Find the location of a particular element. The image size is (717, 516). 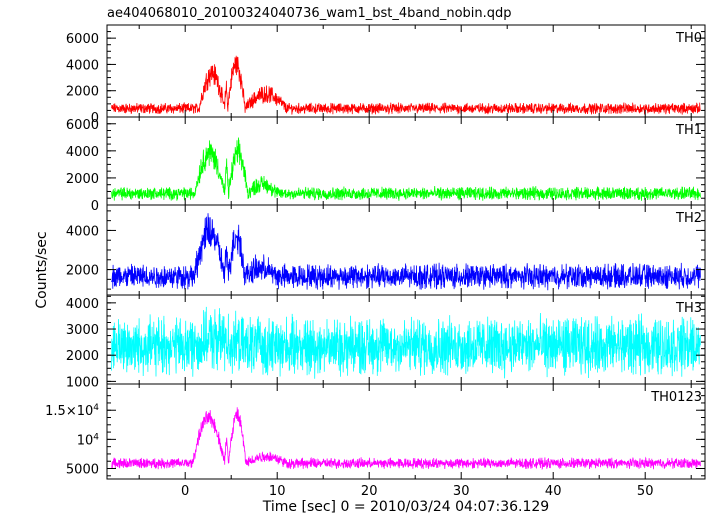

y-tick-label: 1000 is located at coordinates (82, 382).